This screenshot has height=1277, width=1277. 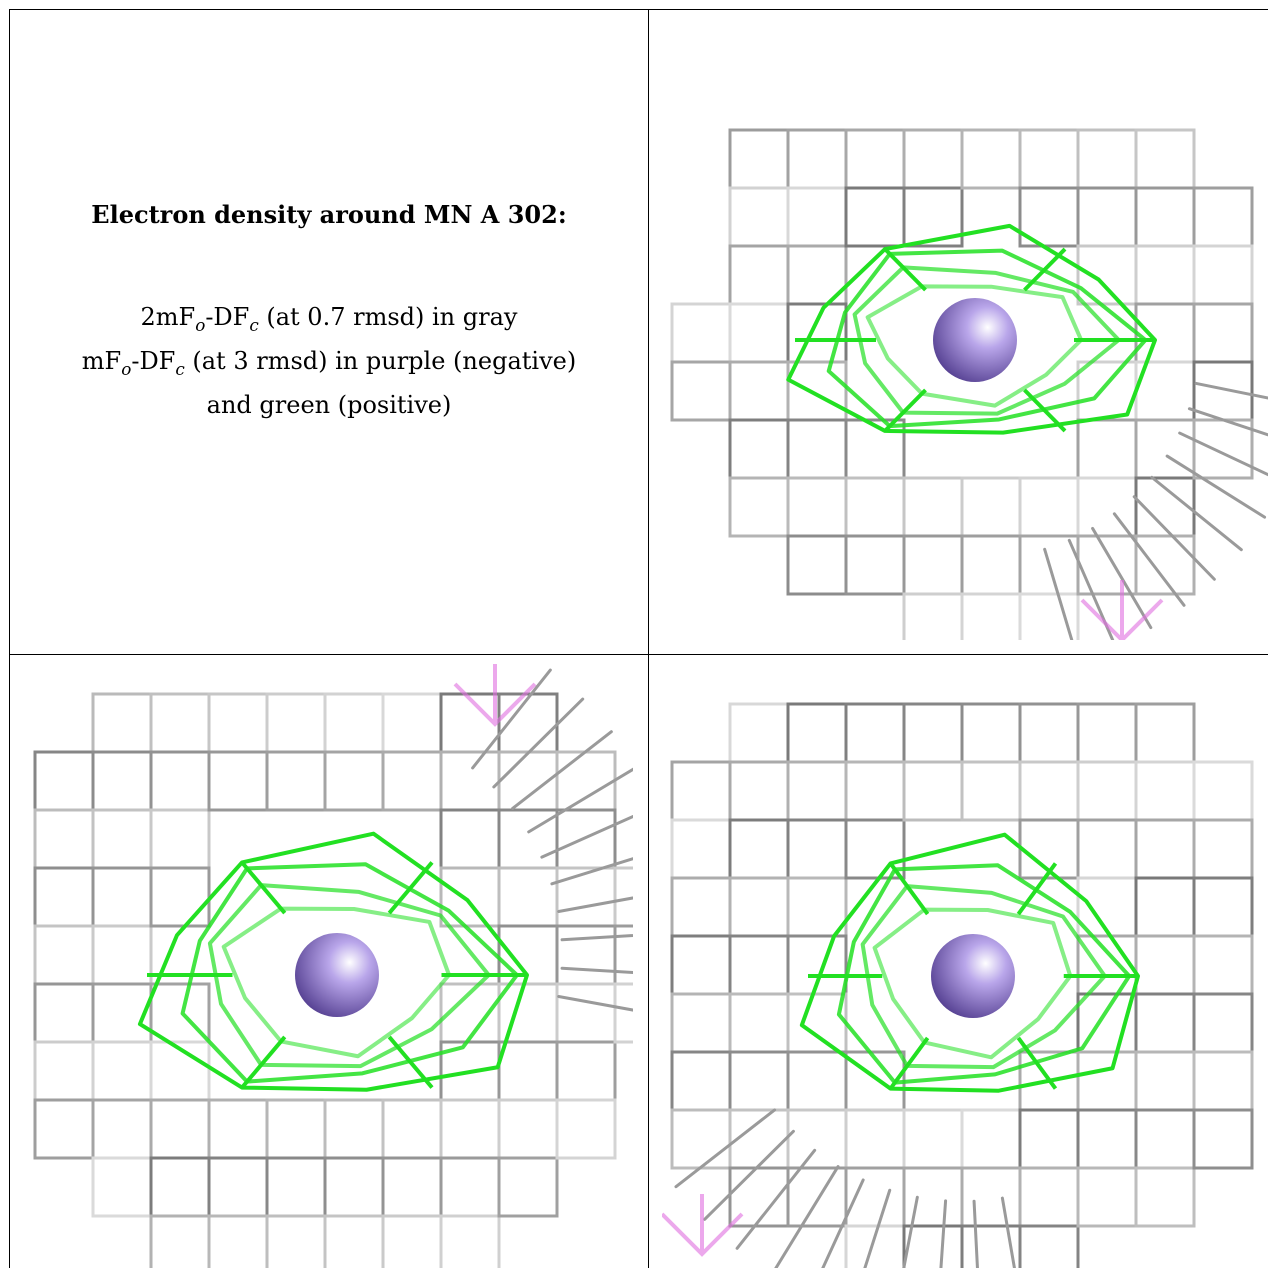 I want to click on legend-title: Electron density around MN A 302:, so click(x=329, y=214).